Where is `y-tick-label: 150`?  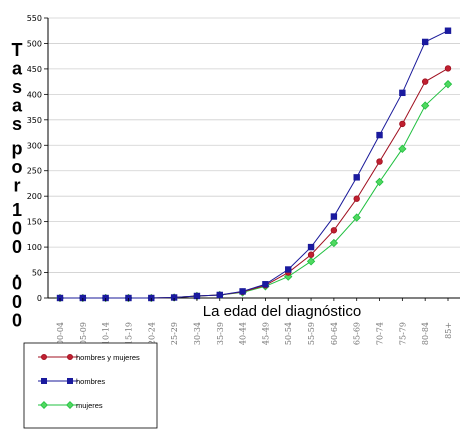
y-tick-label: 150 is located at coordinates (34, 222).